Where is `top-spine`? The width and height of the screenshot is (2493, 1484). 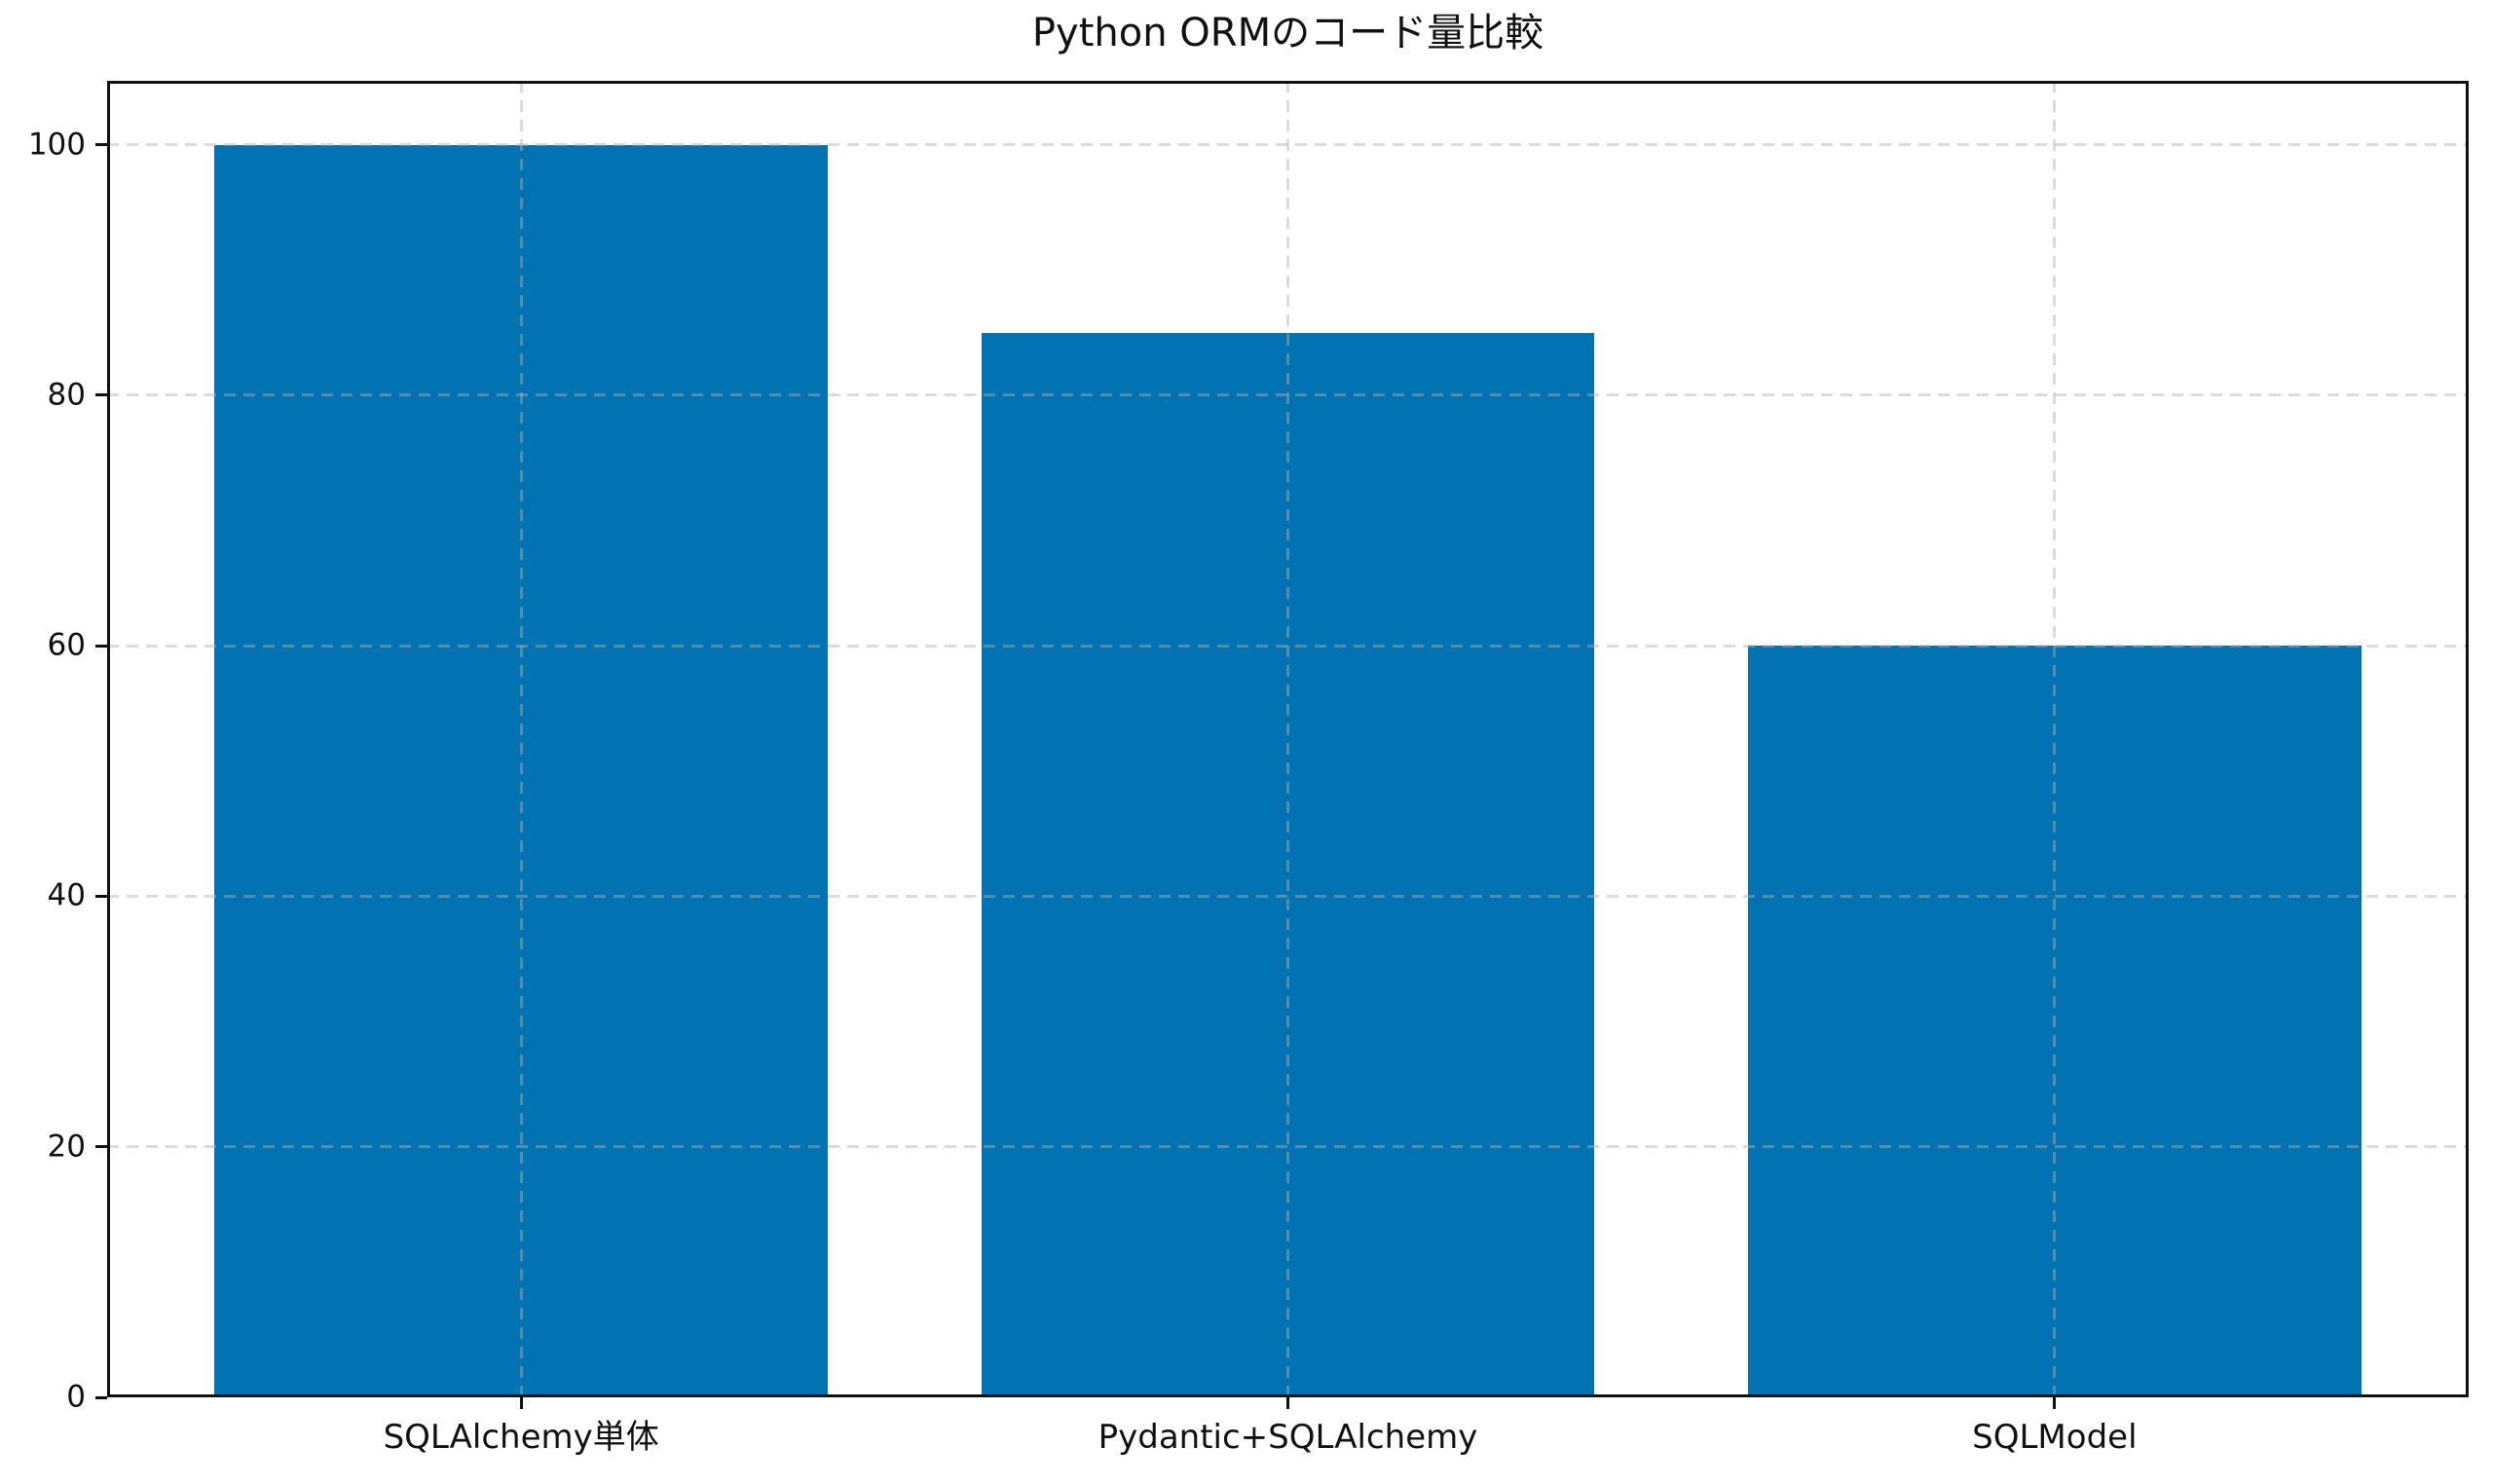 top-spine is located at coordinates (1288, 82).